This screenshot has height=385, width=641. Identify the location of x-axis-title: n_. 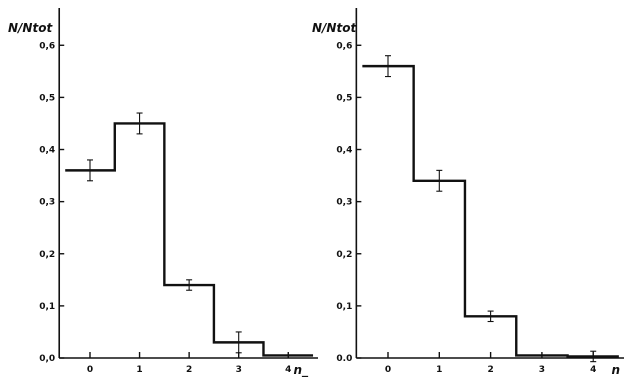
(301, 370).